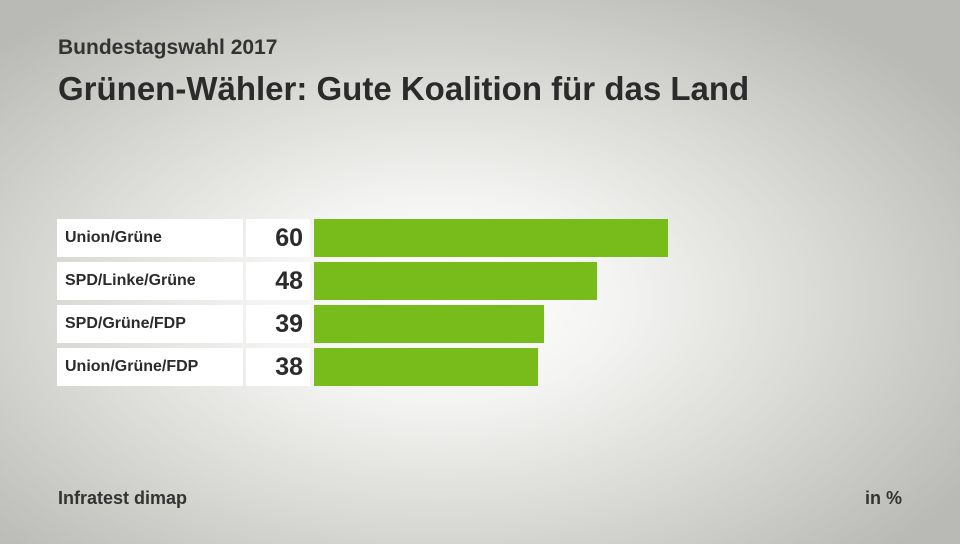 The image size is (960, 544). What do you see at coordinates (289, 366) in the screenshot?
I see `value-label: 38` at bounding box center [289, 366].